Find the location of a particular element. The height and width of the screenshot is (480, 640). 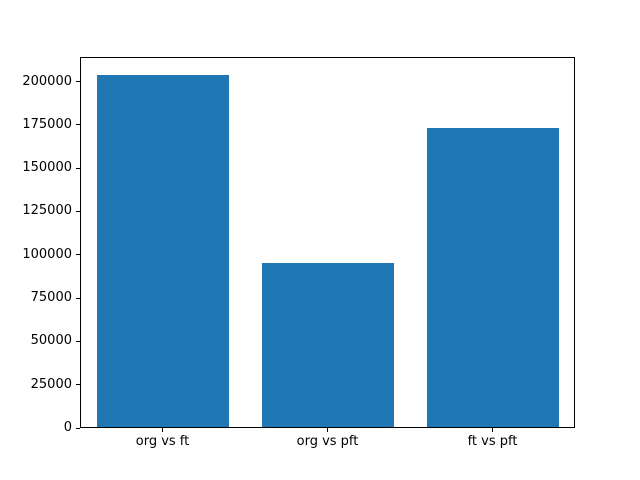

y-tick-label: 125000 is located at coordinates (47, 211).